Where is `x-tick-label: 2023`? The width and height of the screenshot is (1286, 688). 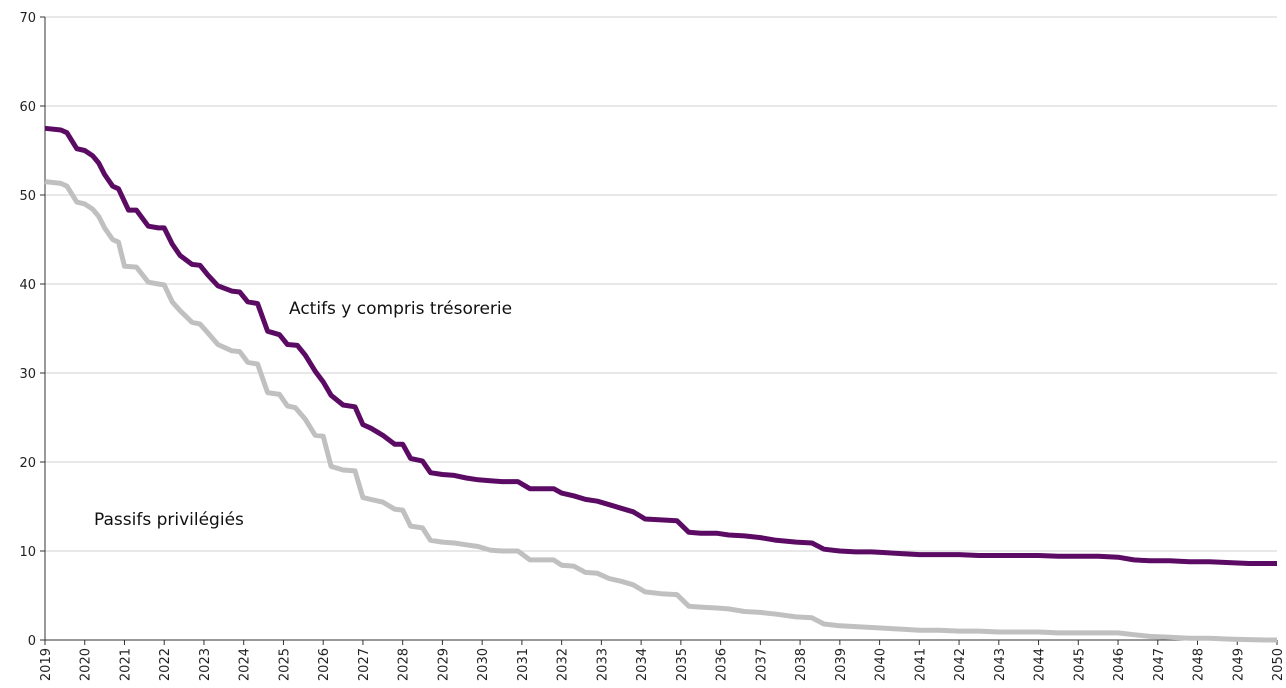 x-tick-label: 2023 is located at coordinates (205, 664).